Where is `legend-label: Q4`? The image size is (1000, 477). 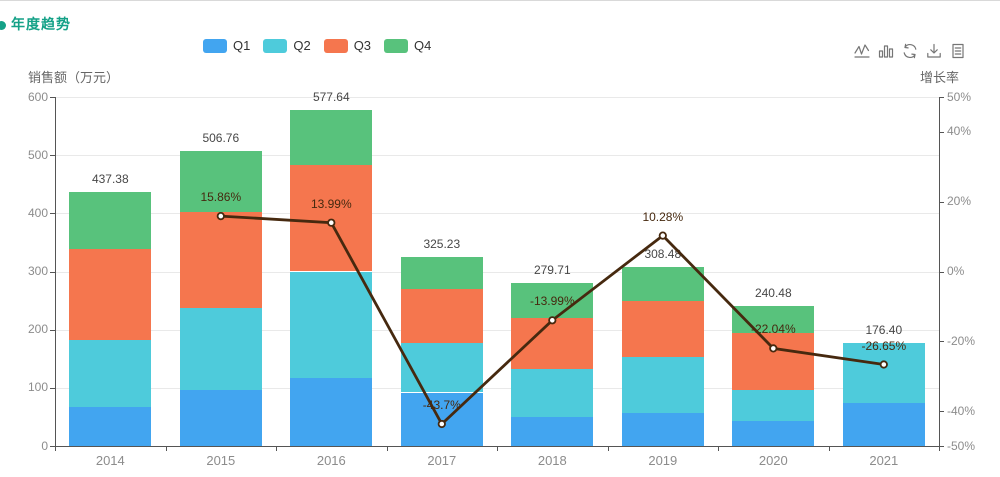 legend-label: Q4 is located at coordinates (423, 45).